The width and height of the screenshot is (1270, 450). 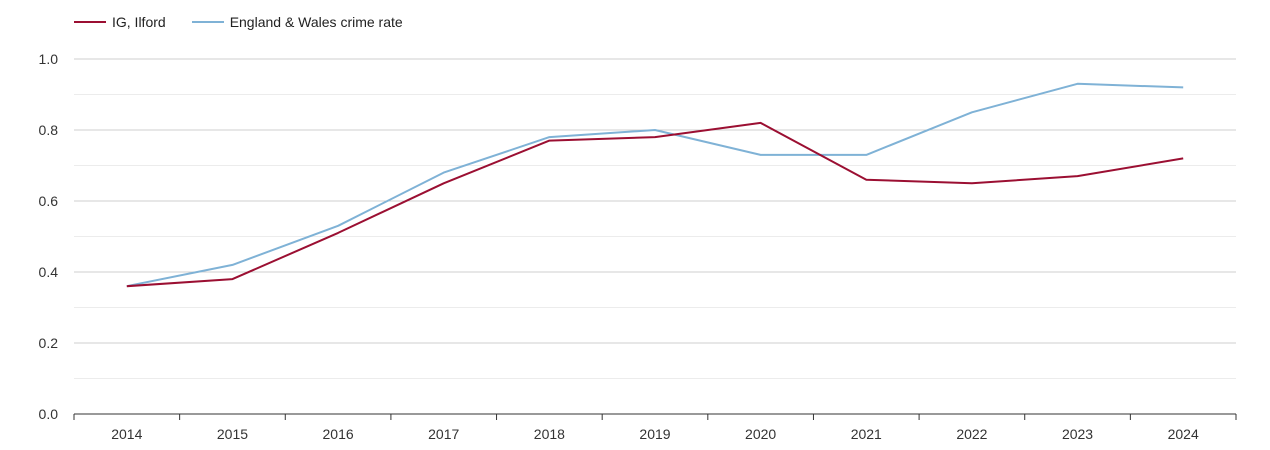 What do you see at coordinates (49, 343) in the screenshot?
I see `y-tick-label: 0.2` at bounding box center [49, 343].